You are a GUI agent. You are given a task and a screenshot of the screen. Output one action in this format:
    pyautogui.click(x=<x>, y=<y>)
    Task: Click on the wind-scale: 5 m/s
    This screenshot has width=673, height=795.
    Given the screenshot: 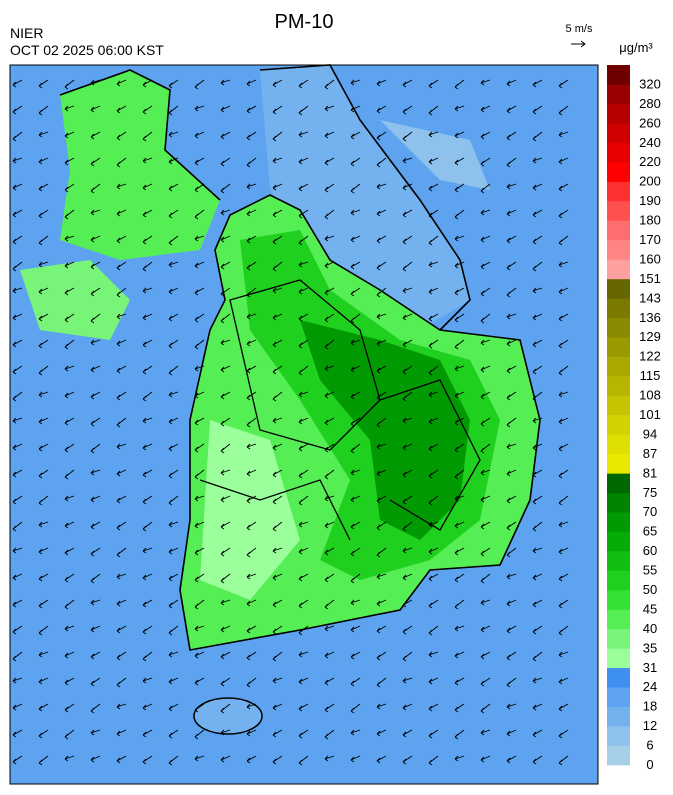 What is the action you would take?
    pyautogui.click(x=579, y=29)
    